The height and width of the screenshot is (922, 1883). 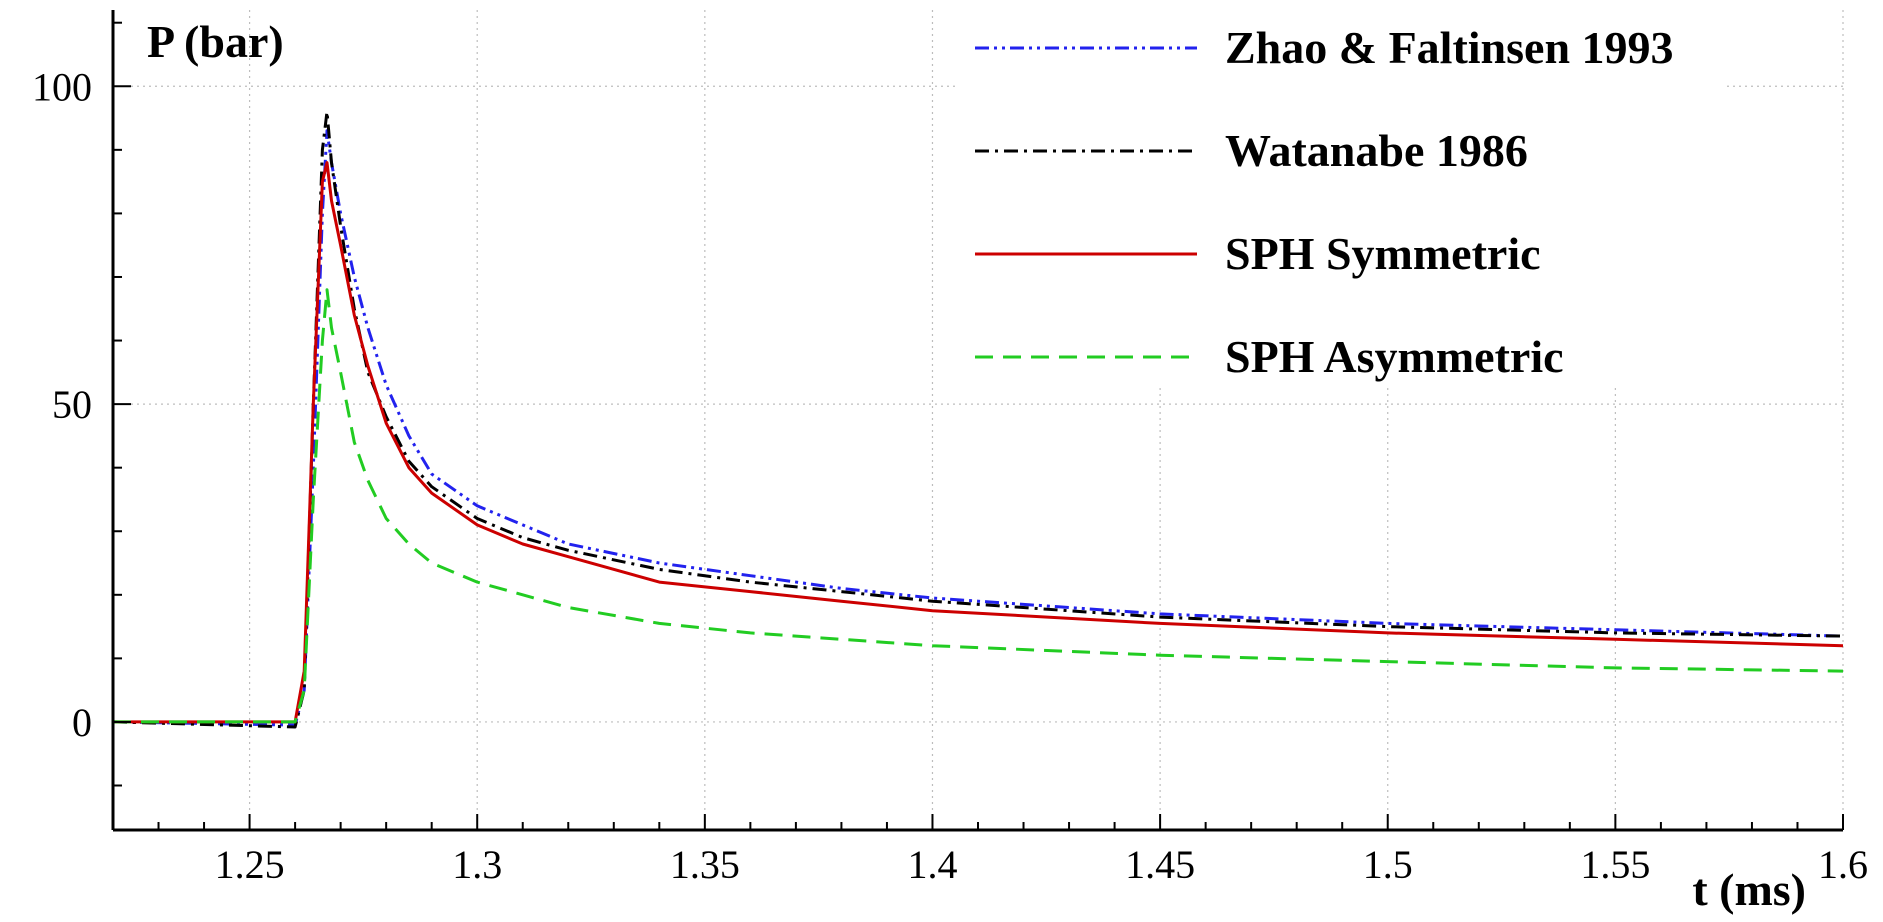 What do you see at coordinates (215, 41) in the screenshot?
I see `y-axis-title: P (bar)` at bounding box center [215, 41].